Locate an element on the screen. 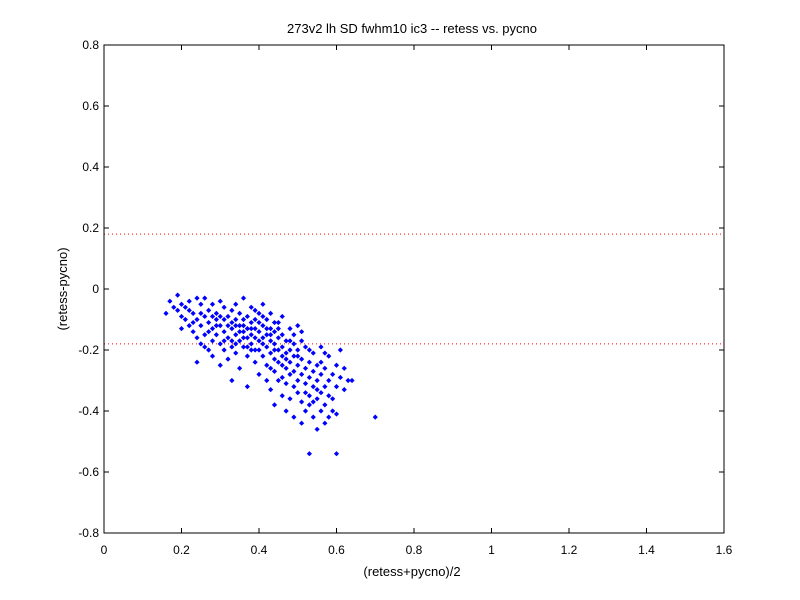 This screenshot has height=600, width=800. x-tick-label: 0 is located at coordinates (104, 550).